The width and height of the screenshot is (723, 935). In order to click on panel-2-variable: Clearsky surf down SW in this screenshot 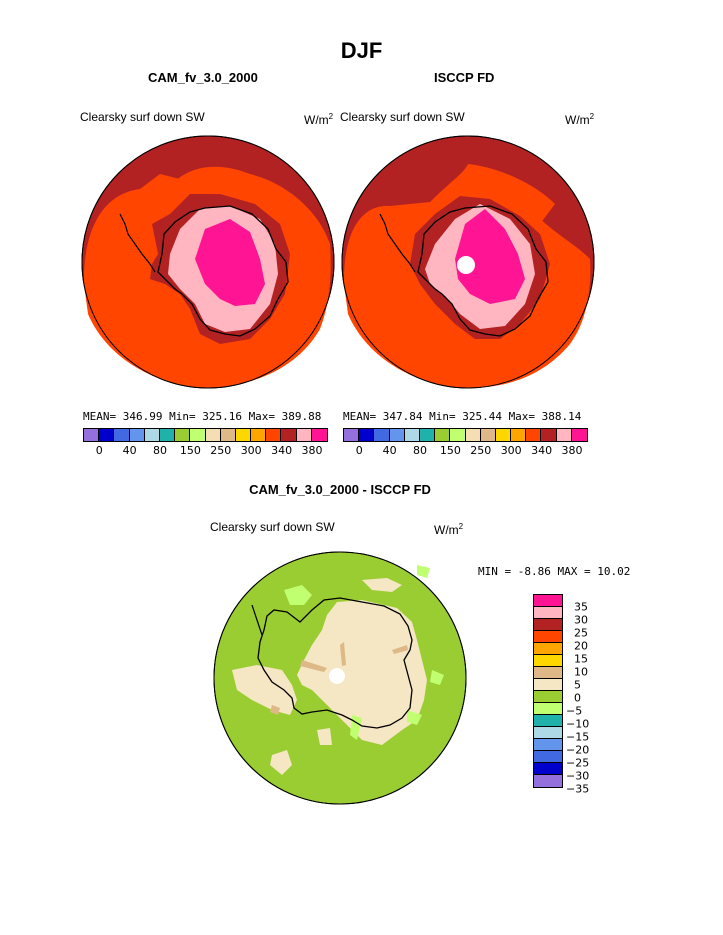, I will do `click(402, 117)`.